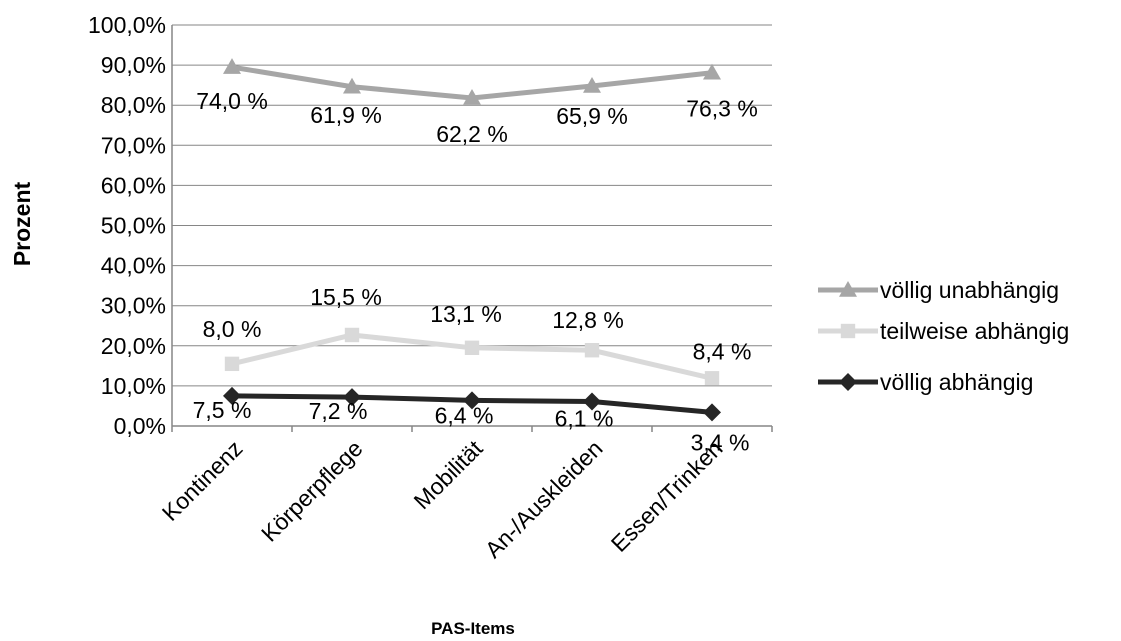 The width and height of the screenshot is (1121, 641). I want to click on data-label: 8,4 %, so click(722, 351).